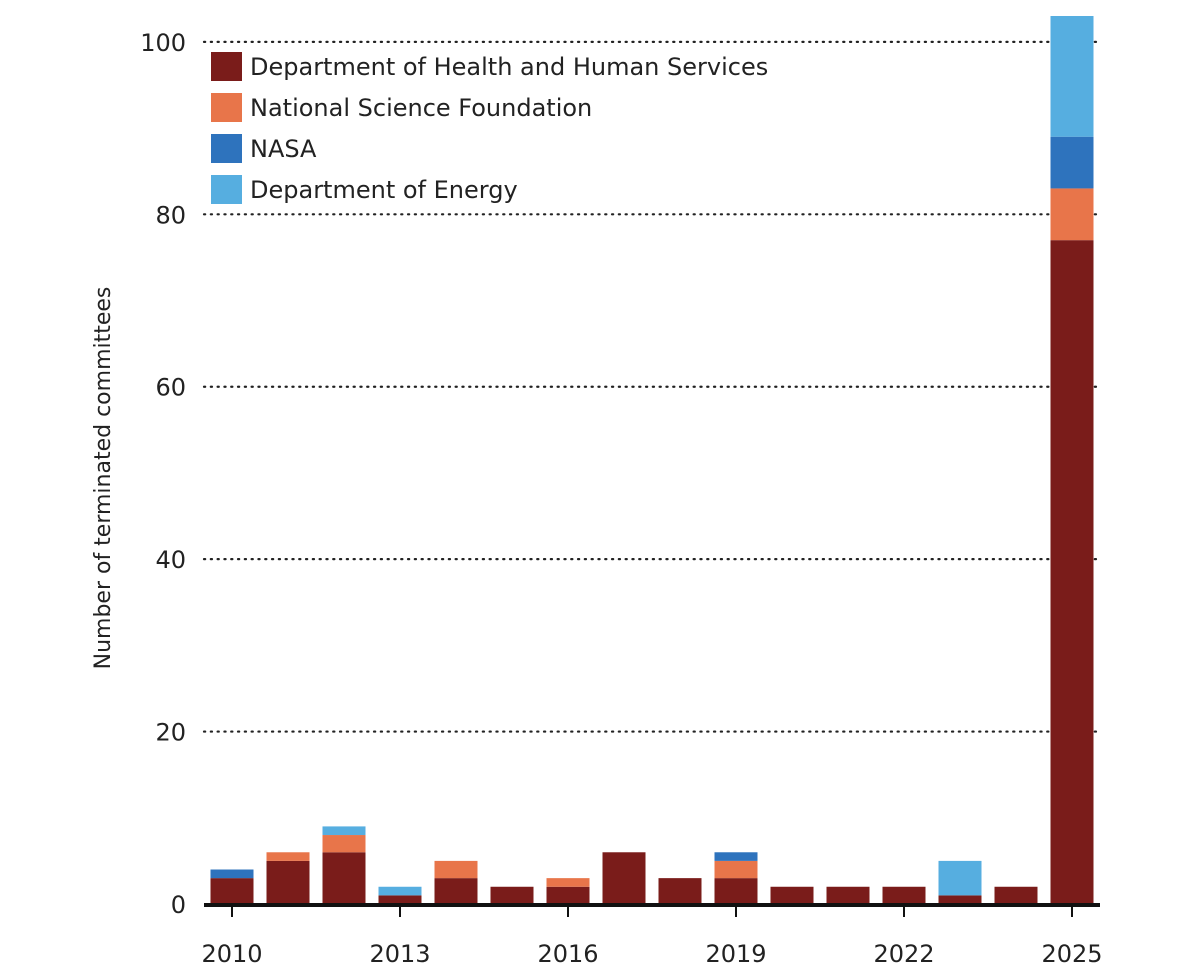 This screenshot has width=1200, height=977. I want to click on x-tick-label: 2022, so click(903, 954).